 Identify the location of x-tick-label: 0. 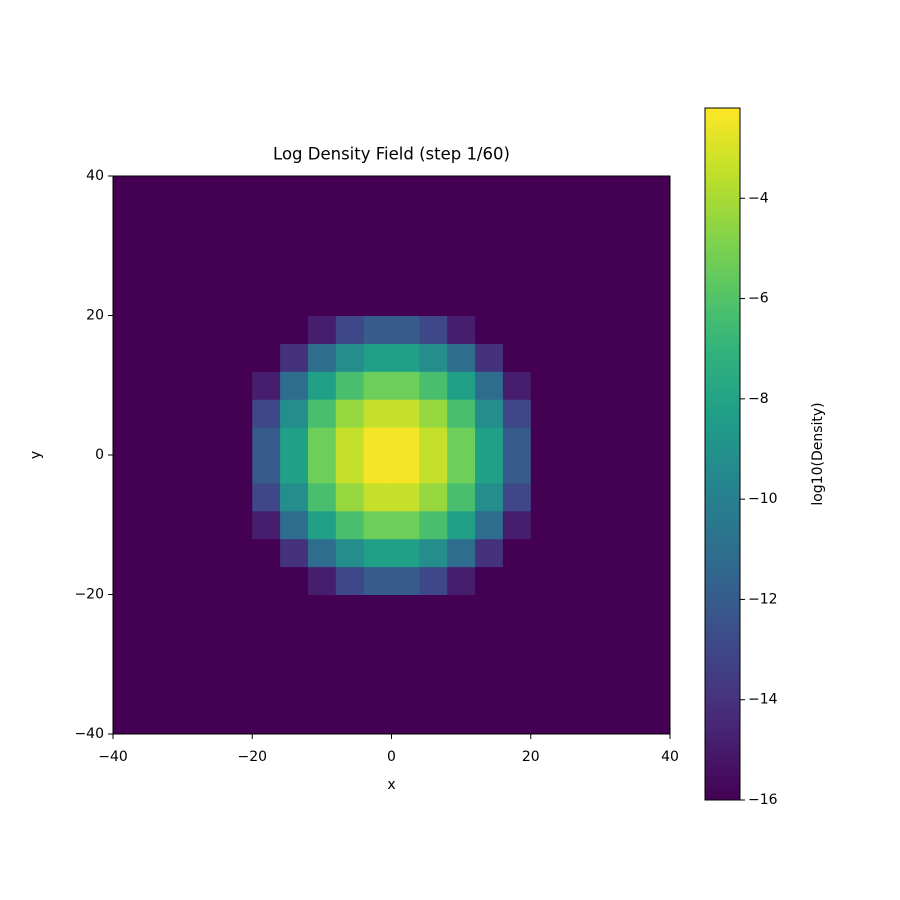
(391, 757).